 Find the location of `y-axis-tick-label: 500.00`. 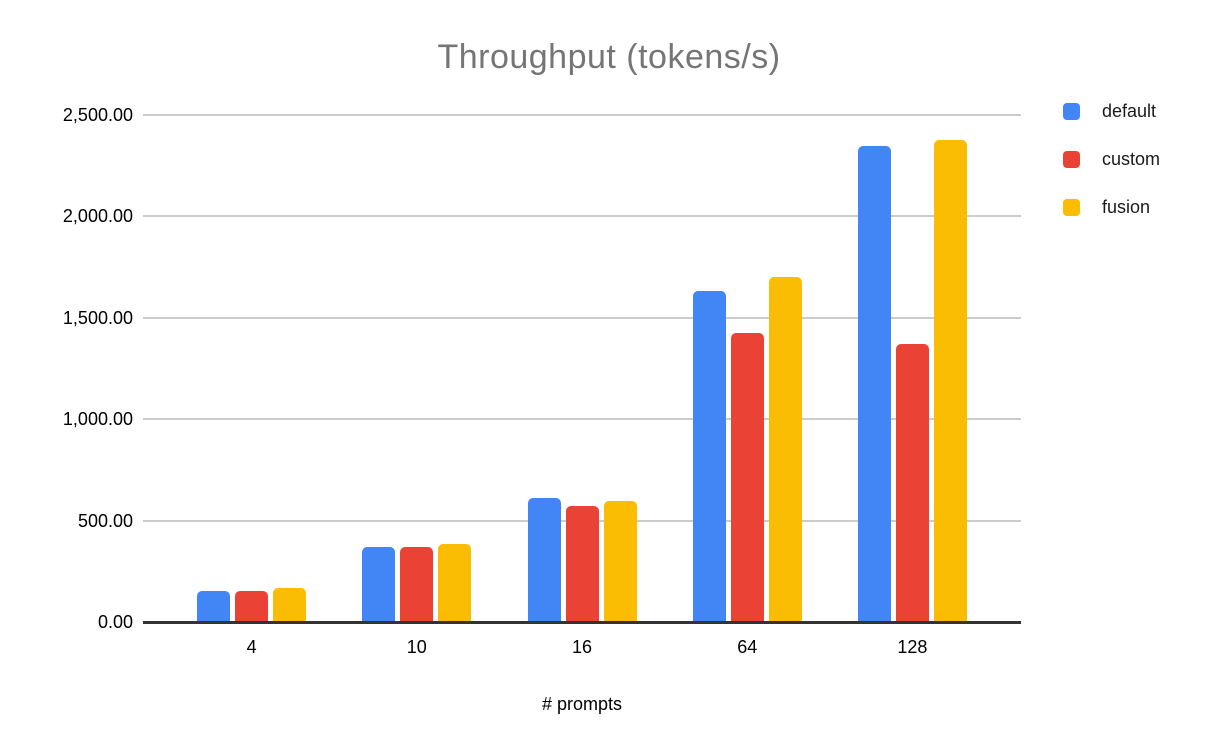

y-axis-tick-label: 500.00 is located at coordinates (105, 520).